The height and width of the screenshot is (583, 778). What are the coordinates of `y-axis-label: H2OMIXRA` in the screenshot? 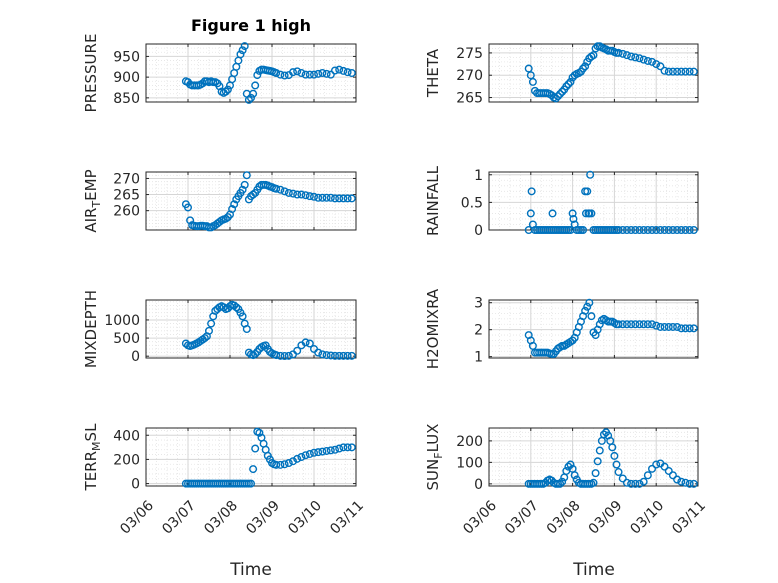 It's located at (433, 328).